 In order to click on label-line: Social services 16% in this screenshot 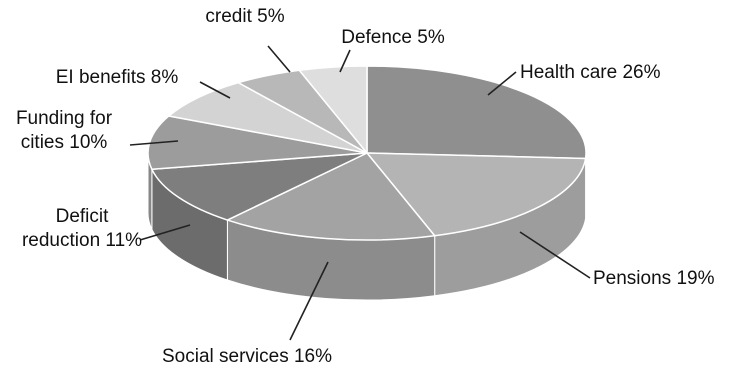, I will do `click(247, 356)`.